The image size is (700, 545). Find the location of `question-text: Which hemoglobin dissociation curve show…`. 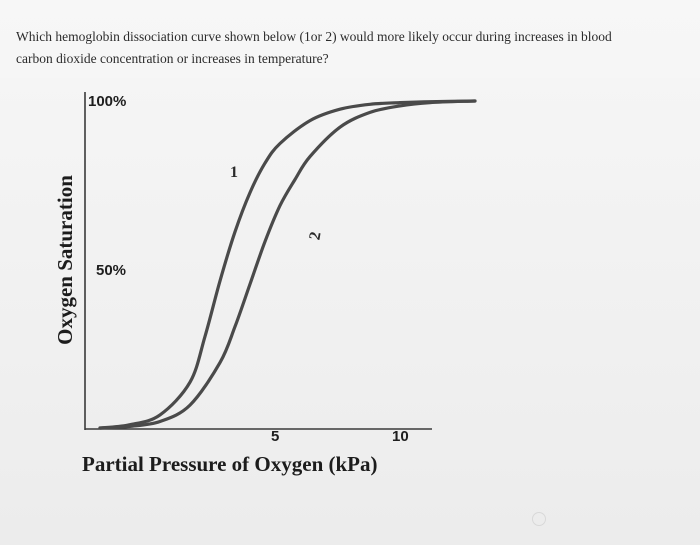

question-text: Which hemoglobin dissociation curve show… is located at coordinates (314, 47).